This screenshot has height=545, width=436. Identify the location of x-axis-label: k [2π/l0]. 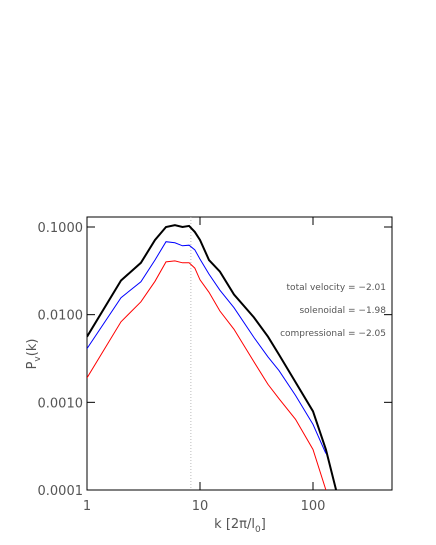
(240, 526).